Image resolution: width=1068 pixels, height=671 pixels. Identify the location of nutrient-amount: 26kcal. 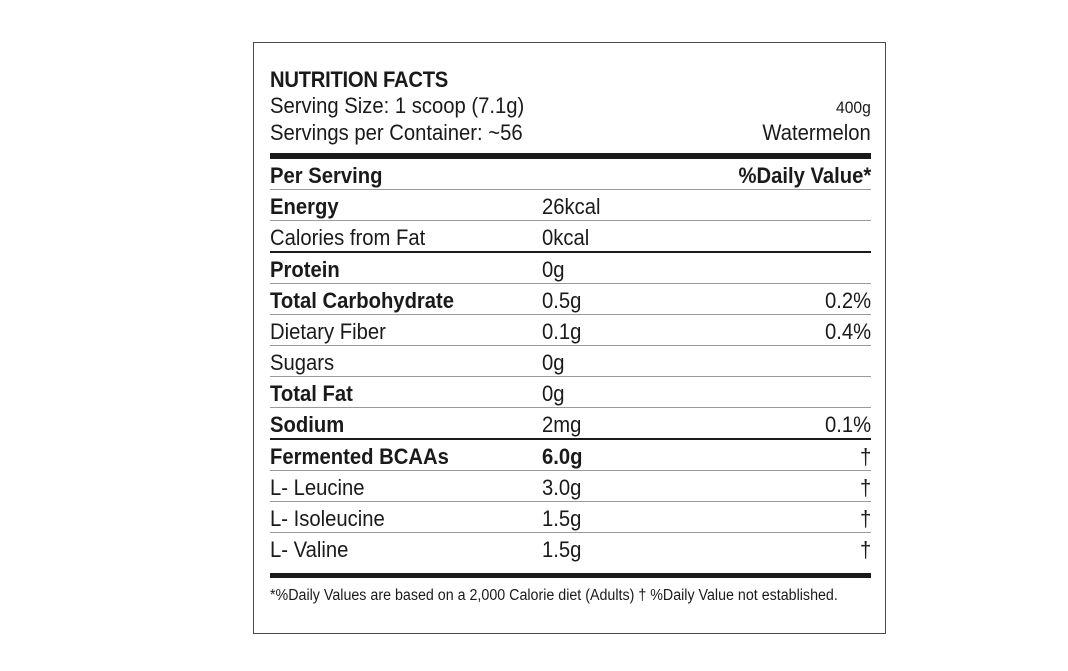
(634, 205).